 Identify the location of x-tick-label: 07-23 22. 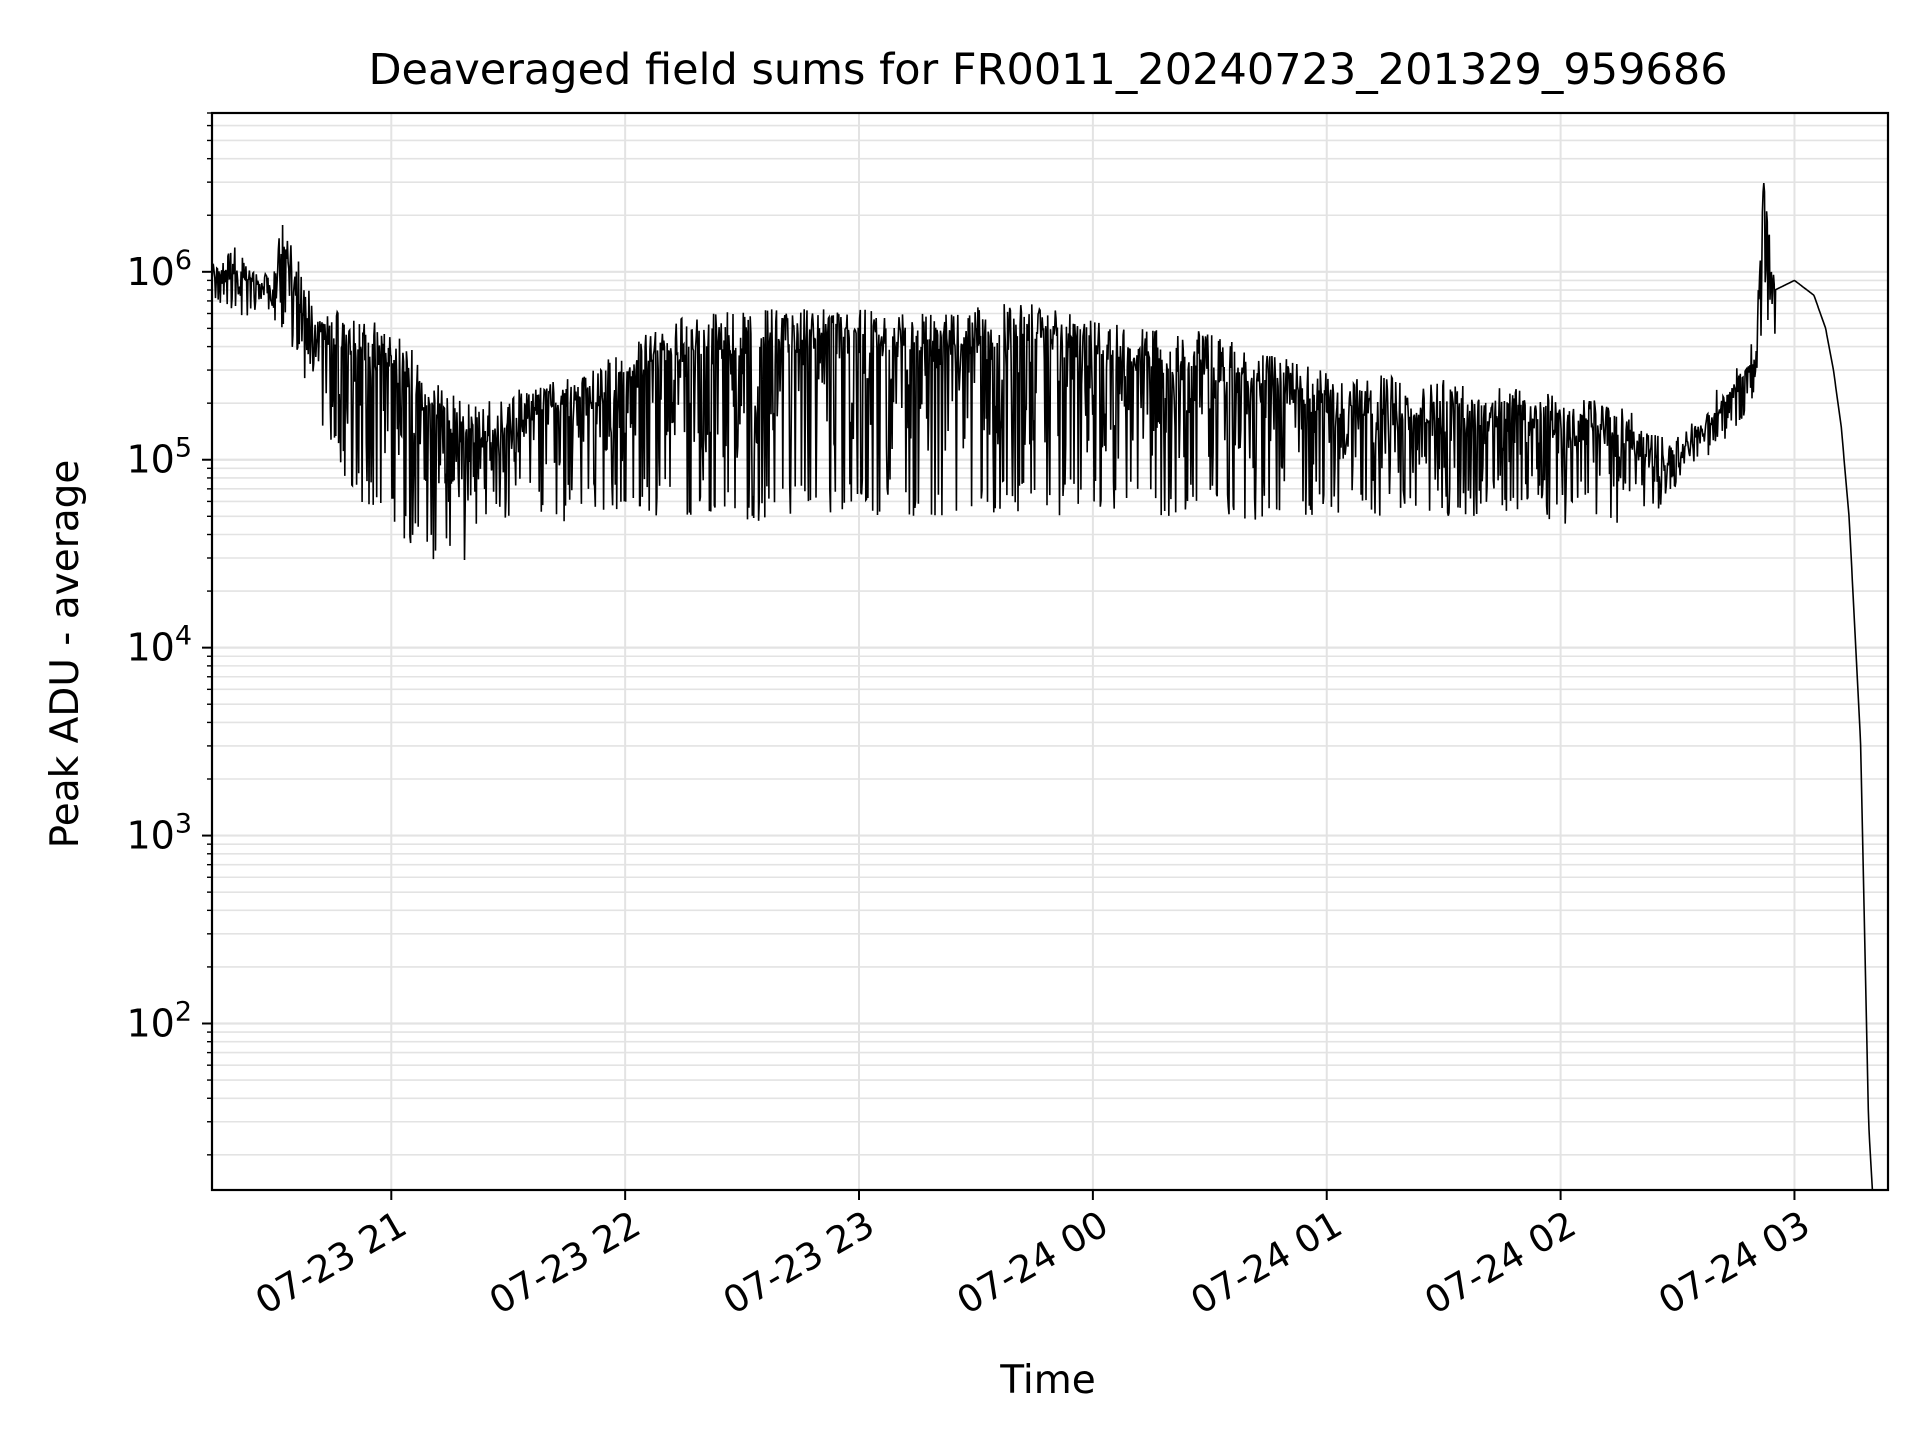
(565, 1263).